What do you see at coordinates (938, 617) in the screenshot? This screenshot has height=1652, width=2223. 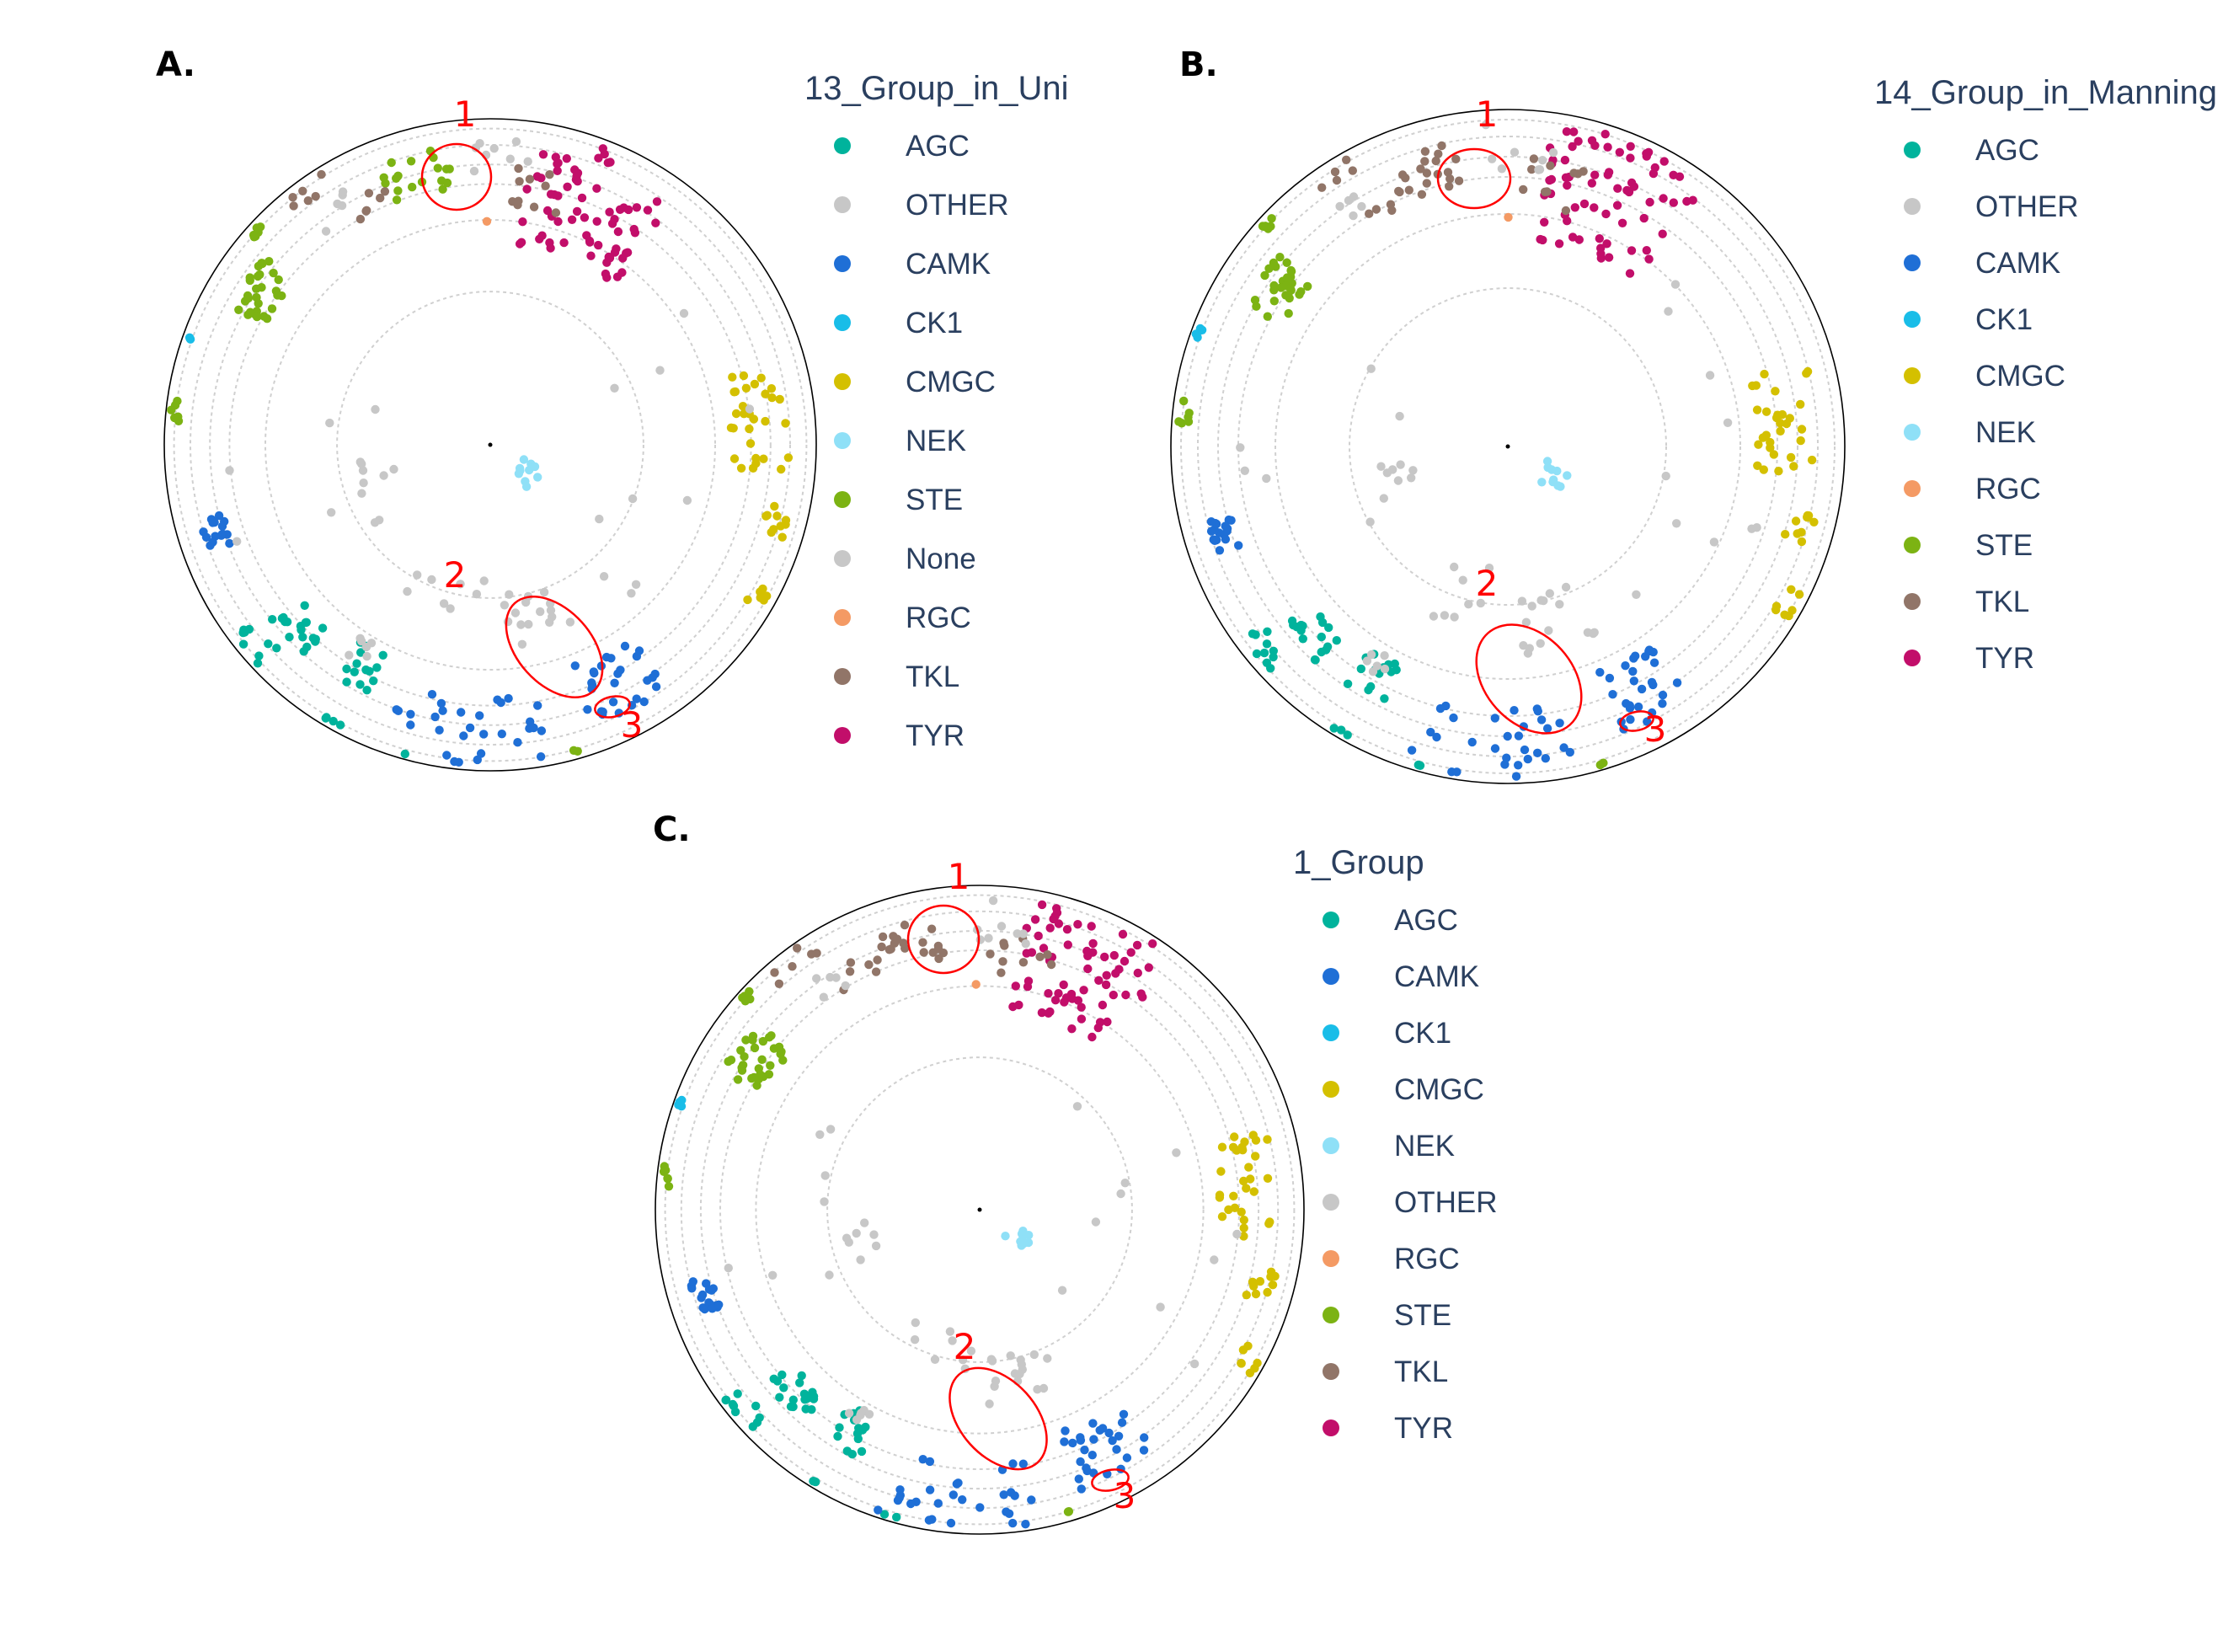 I see `legend-label: RGC` at bounding box center [938, 617].